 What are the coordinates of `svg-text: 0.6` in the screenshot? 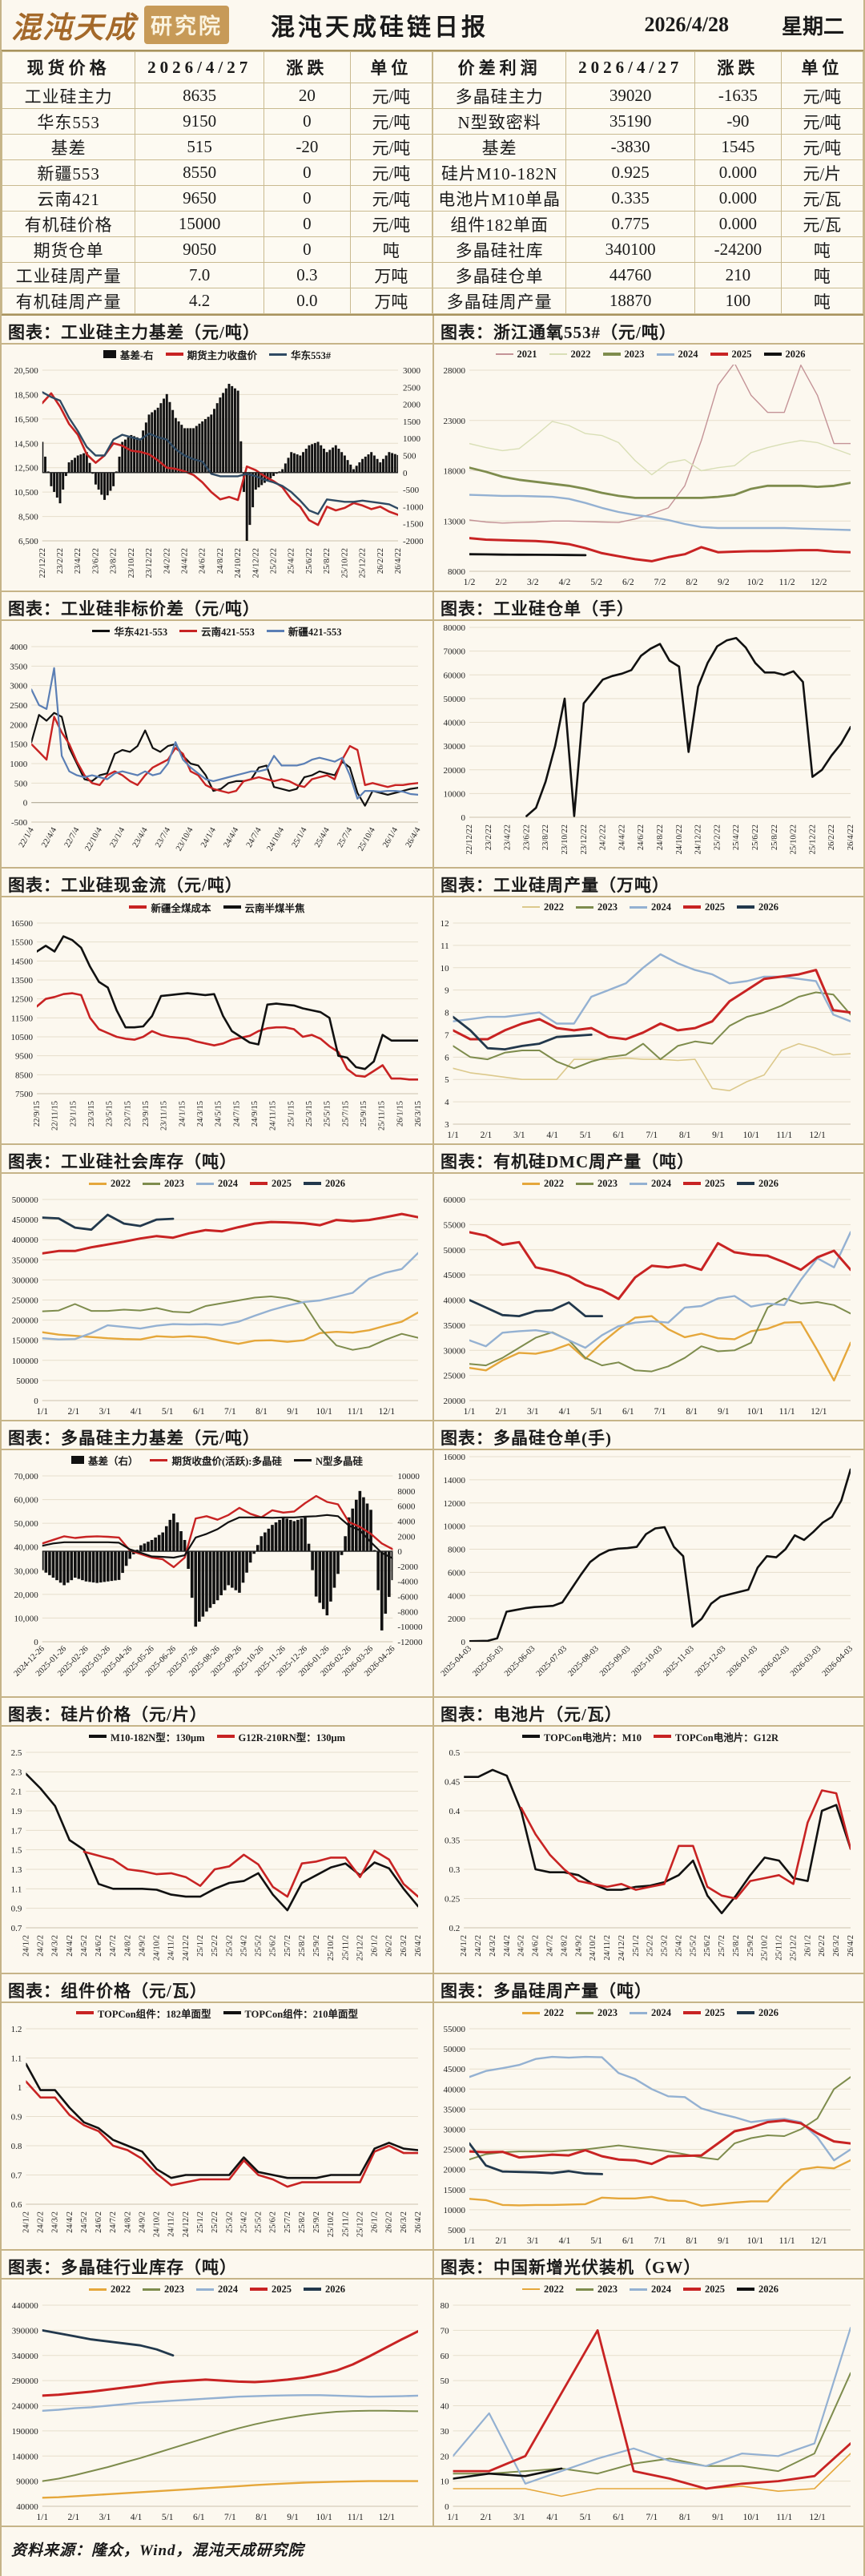 It's located at (16, 2205).